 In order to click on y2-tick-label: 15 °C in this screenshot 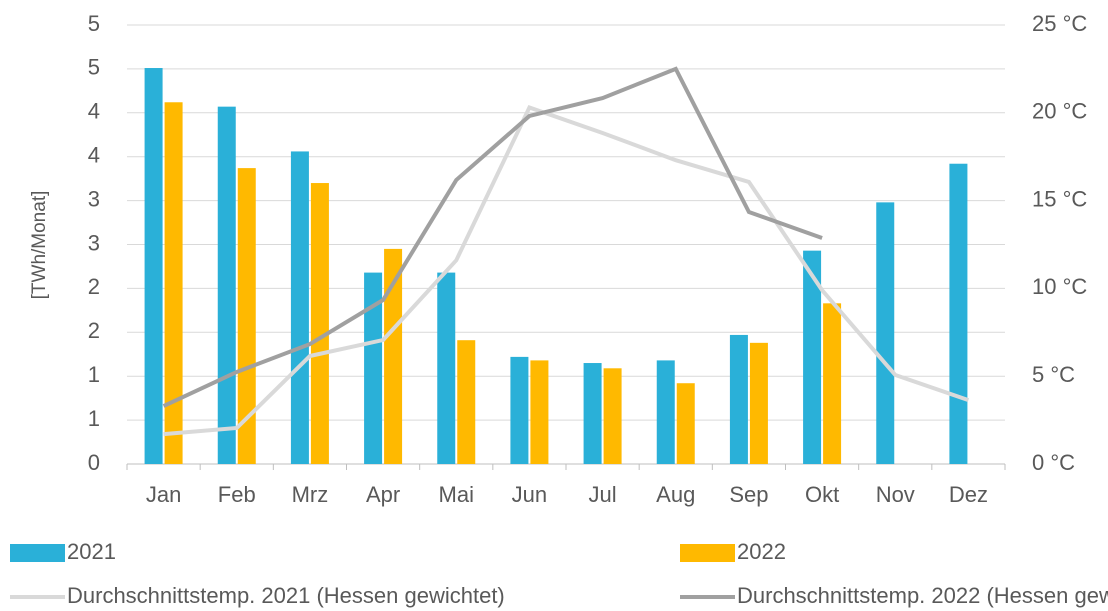, I will do `click(1059, 198)`.